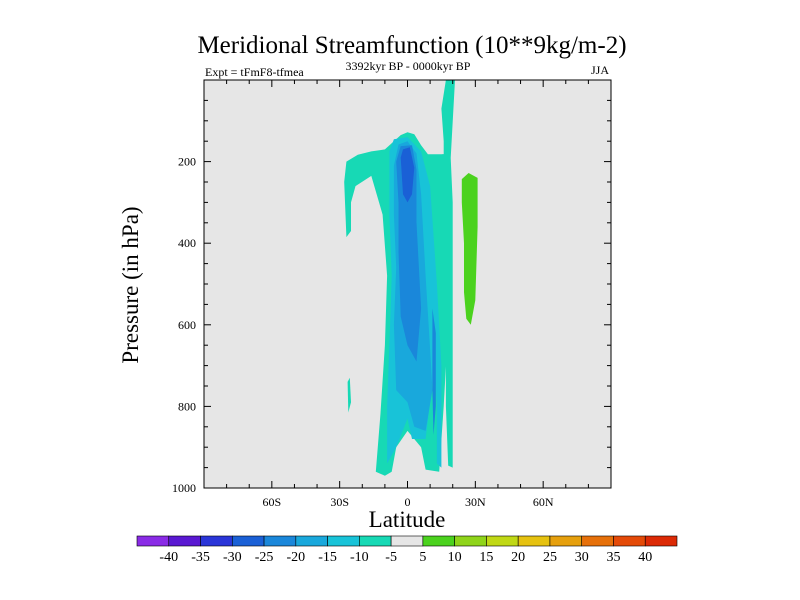 The width and height of the screenshot is (800, 600). What do you see at coordinates (187, 243) in the screenshot?
I see `y-tick-label: 400` at bounding box center [187, 243].